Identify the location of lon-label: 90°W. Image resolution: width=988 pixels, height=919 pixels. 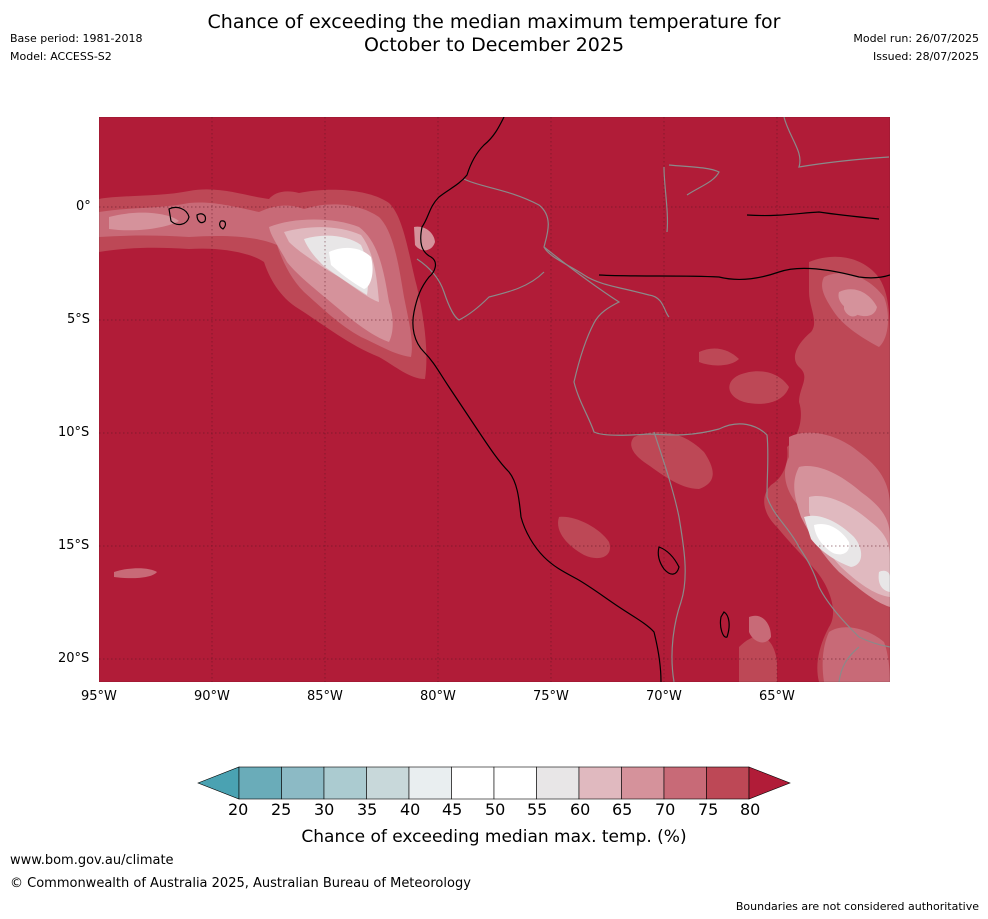
(212, 696).